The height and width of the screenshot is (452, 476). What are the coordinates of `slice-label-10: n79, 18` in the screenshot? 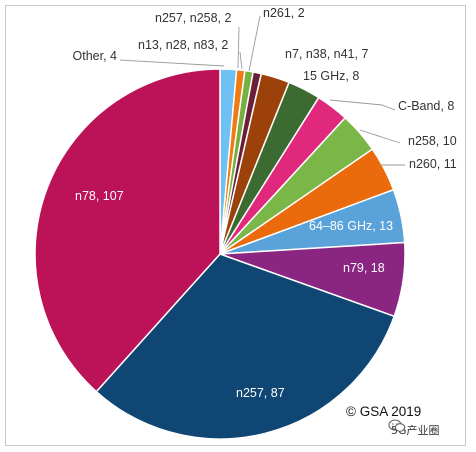 It's located at (364, 268).